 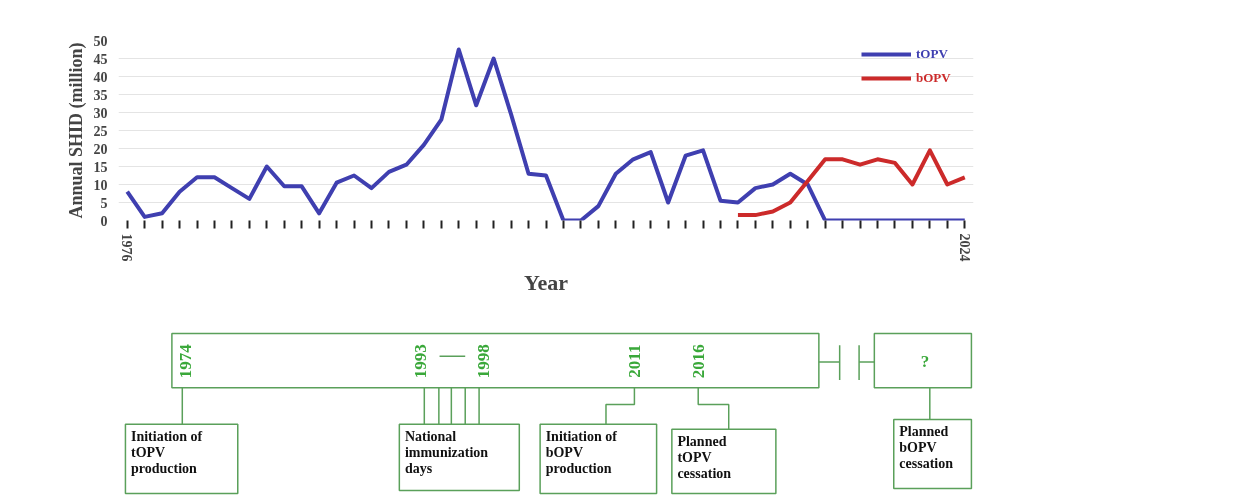 I want to click on text: Initiation of bOPV production, so click(x=581, y=452).